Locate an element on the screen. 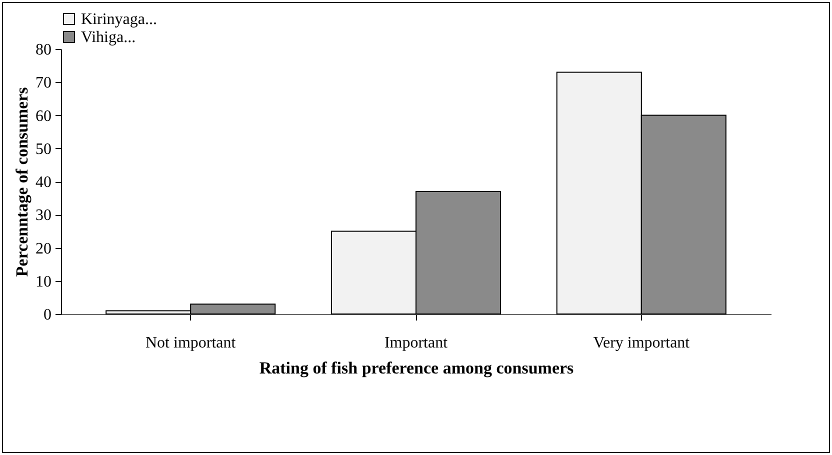 This screenshot has height=455, width=832. y-axis-title: Percenntage of consumers is located at coordinates (22, 181).